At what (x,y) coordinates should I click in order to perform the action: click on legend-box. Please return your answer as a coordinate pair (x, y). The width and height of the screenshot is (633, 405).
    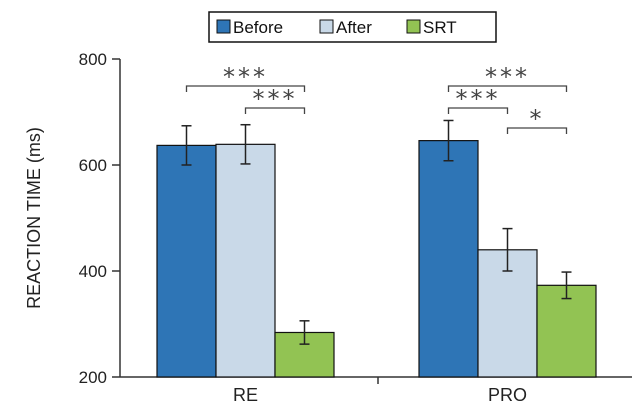
    Looking at the image, I should click on (352, 27).